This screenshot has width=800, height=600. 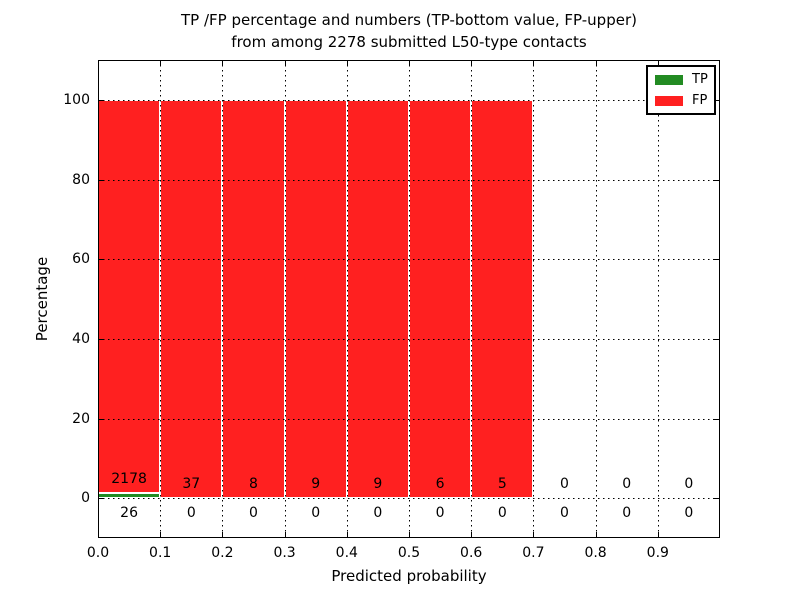 What do you see at coordinates (129, 479) in the screenshot?
I see `fp-count-label: 2178` at bounding box center [129, 479].